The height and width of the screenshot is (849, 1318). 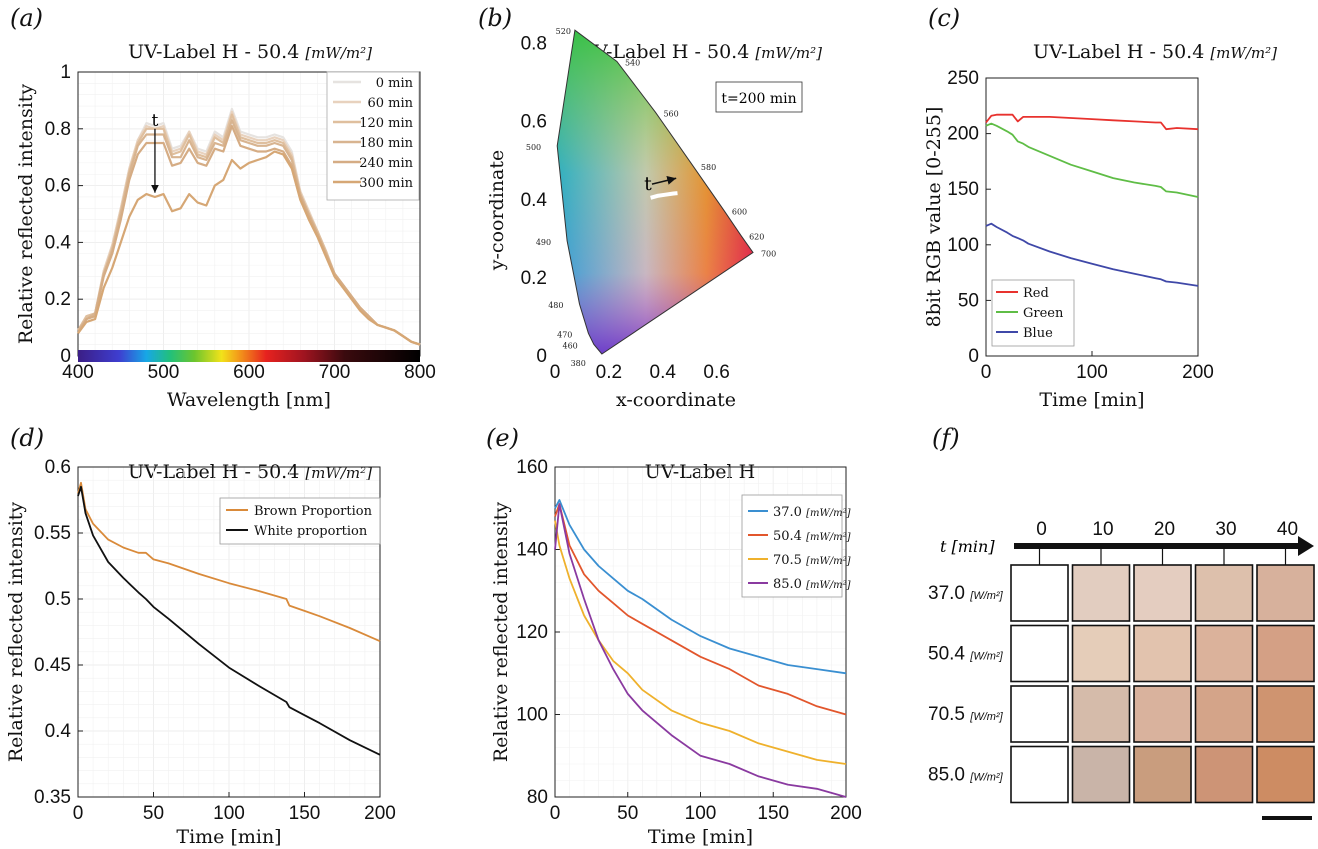 What do you see at coordinates (828, 561) in the screenshot?
I see `legend-unit-2: [mW/m²]` at bounding box center [828, 561].